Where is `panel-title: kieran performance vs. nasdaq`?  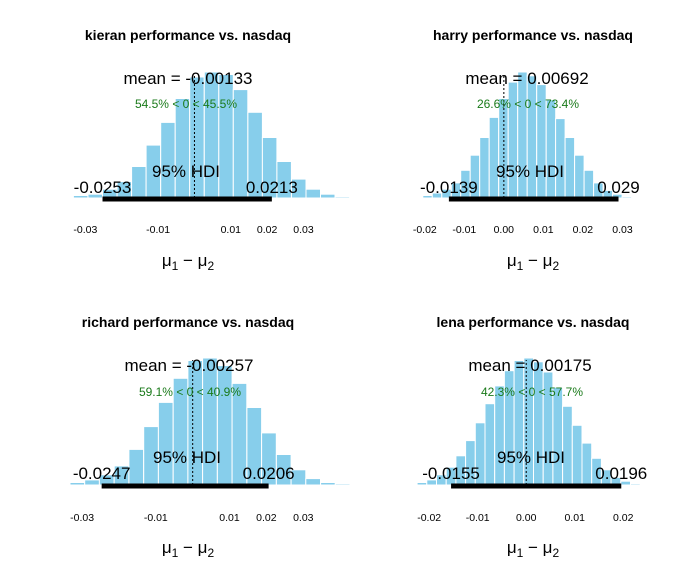 panel-title: kieran performance vs. nasdaq is located at coordinates (188, 35).